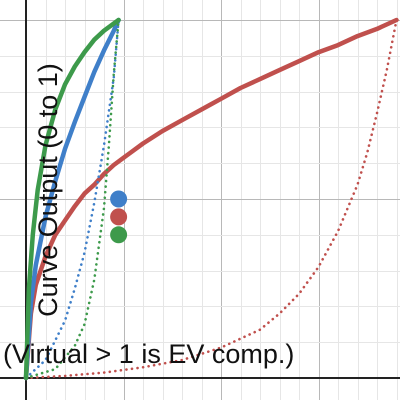  I want to click on annotation-text: (Virtual > 1 is EV comp.), so click(148, 354).